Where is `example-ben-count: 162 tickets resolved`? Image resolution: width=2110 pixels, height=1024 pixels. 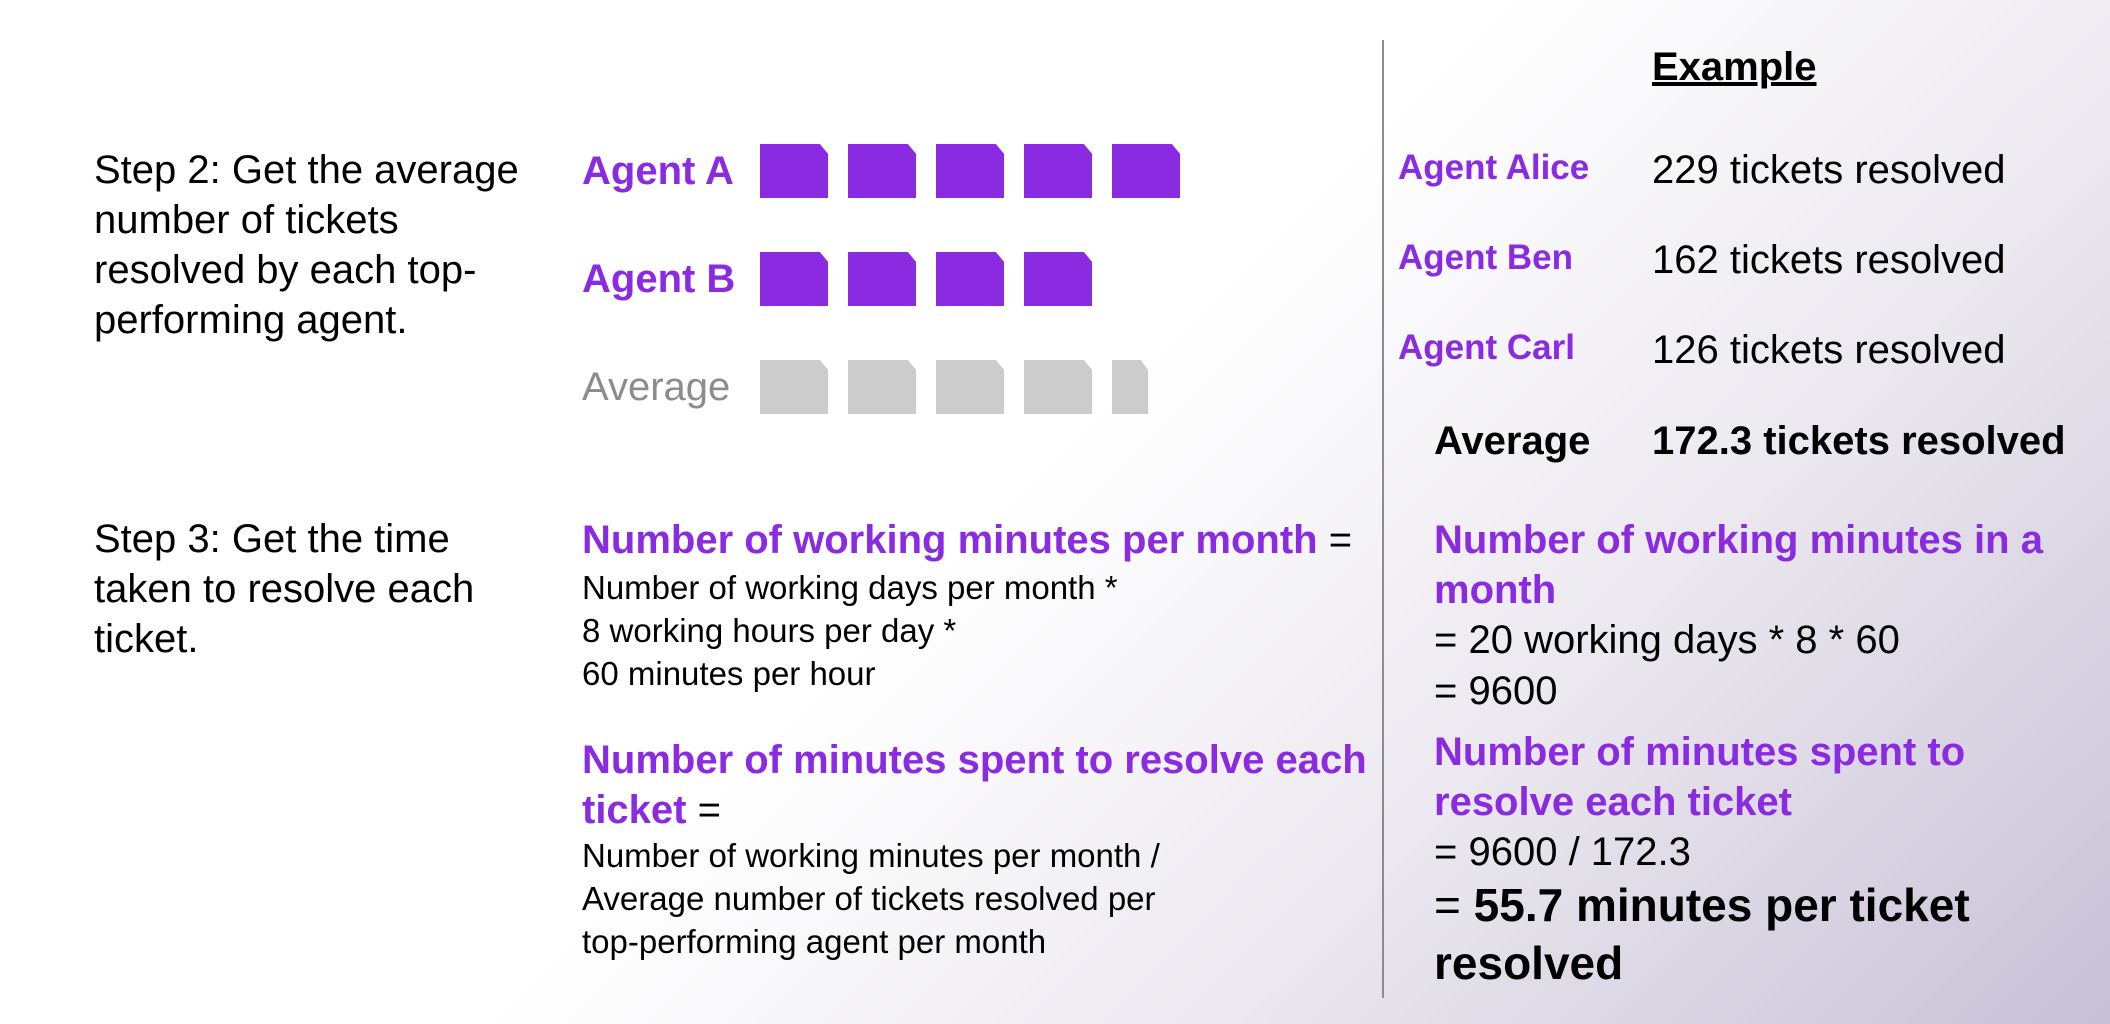
example-ben-count: 162 tickets resolved is located at coordinates (1829, 260).